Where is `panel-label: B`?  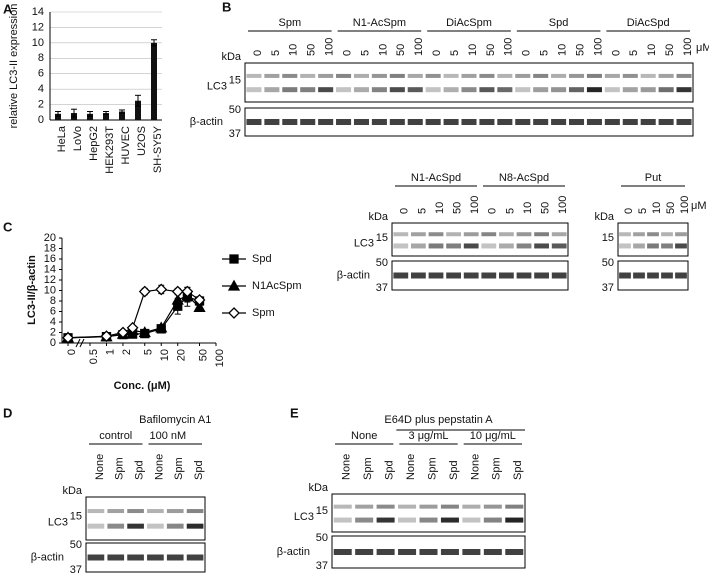 panel-label: B is located at coordinates (226, 7).